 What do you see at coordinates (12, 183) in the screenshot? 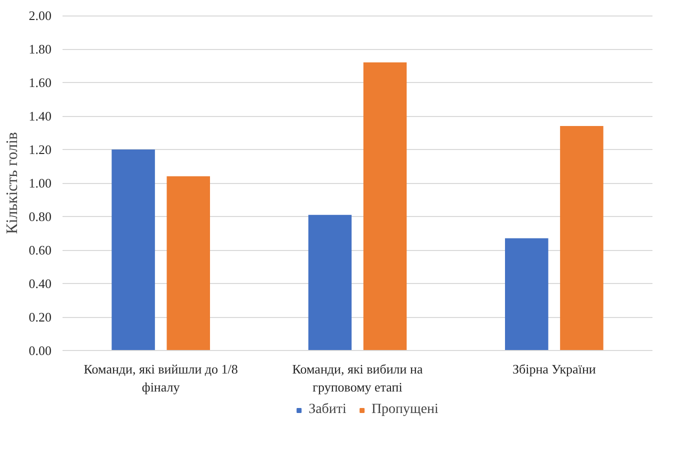
I see `y-axis-title: Кількість голів` at bounding box center [12, 183].